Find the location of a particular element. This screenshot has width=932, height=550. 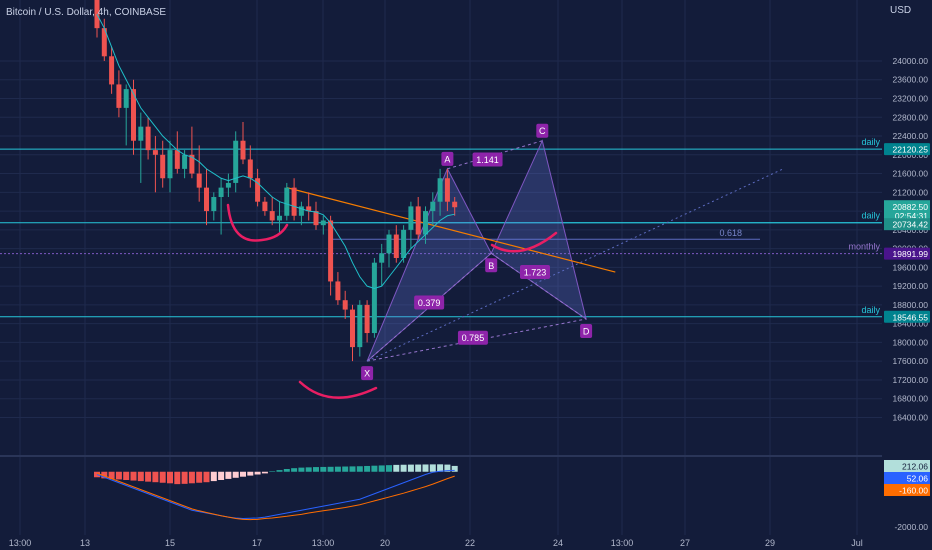

annotation-curve is located at coordinates (338, 389).